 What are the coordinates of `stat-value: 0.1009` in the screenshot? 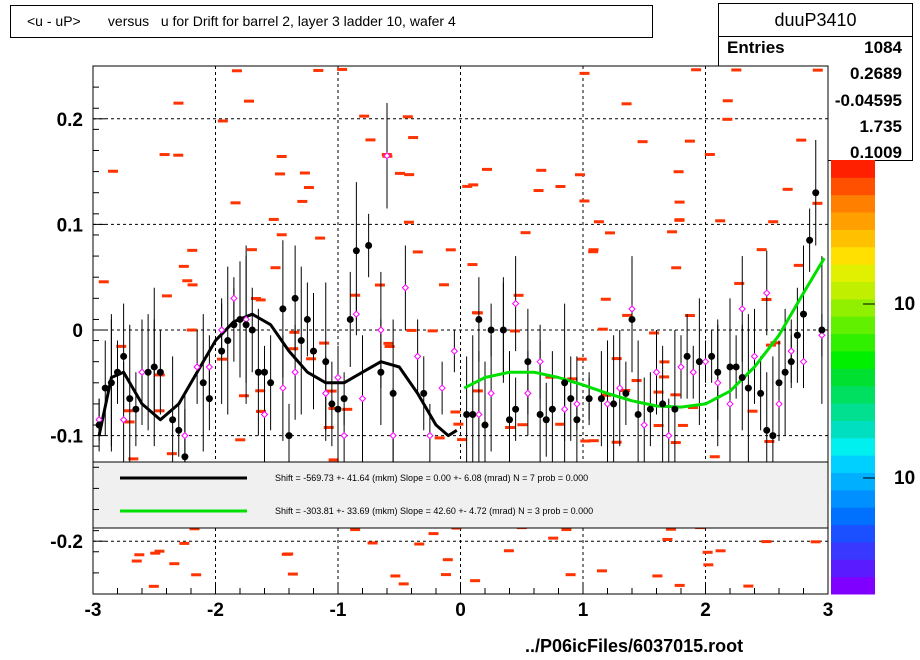 It's located at (876, 152).